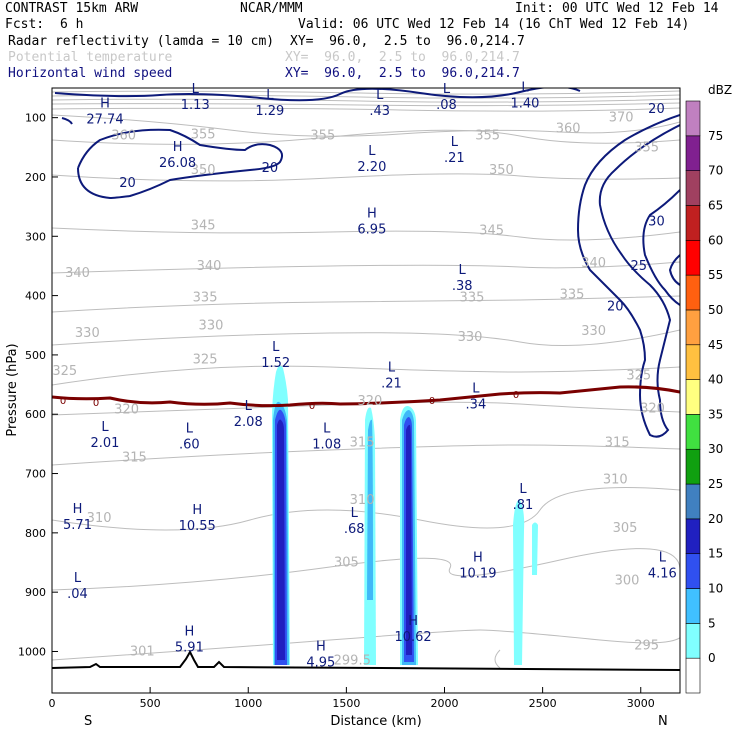  What do you see at coordinates (646, 646) in the screenshot?
I see `theta-contour-label: 295` at bounding box center [646, 646].